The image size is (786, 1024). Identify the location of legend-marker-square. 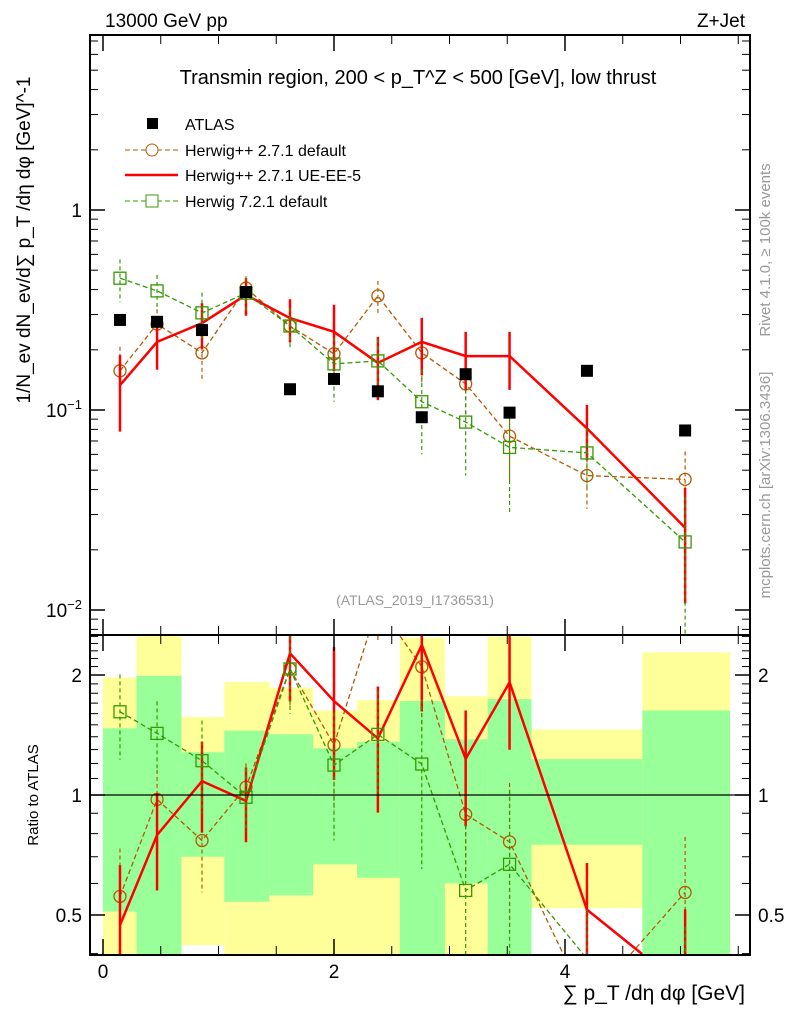
(152, 201).